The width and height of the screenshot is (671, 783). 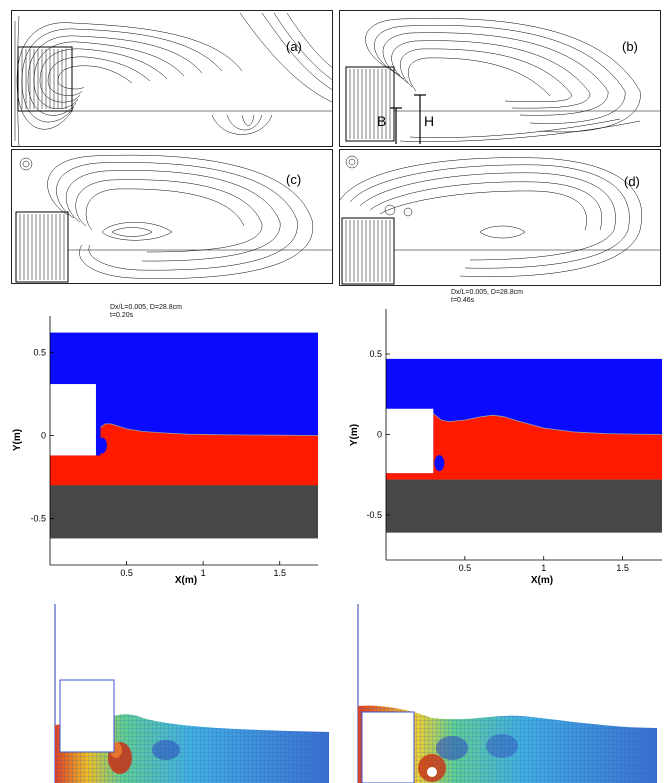 What do you see at coordinates (146, 307) in the screenshot?
I see `phase-caption-left-line1: Dx/L=0.005, D=28.8cm` at bounding box center [146, 307].